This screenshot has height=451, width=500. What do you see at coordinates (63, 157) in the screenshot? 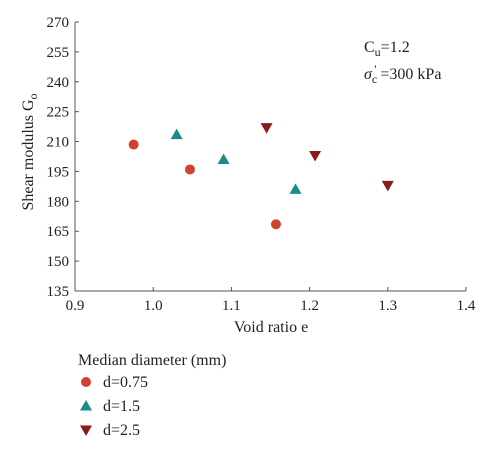
I see `y-axis: 135 150 165 180 195 210 225 240 255 270` at bounding box center [63, 157].